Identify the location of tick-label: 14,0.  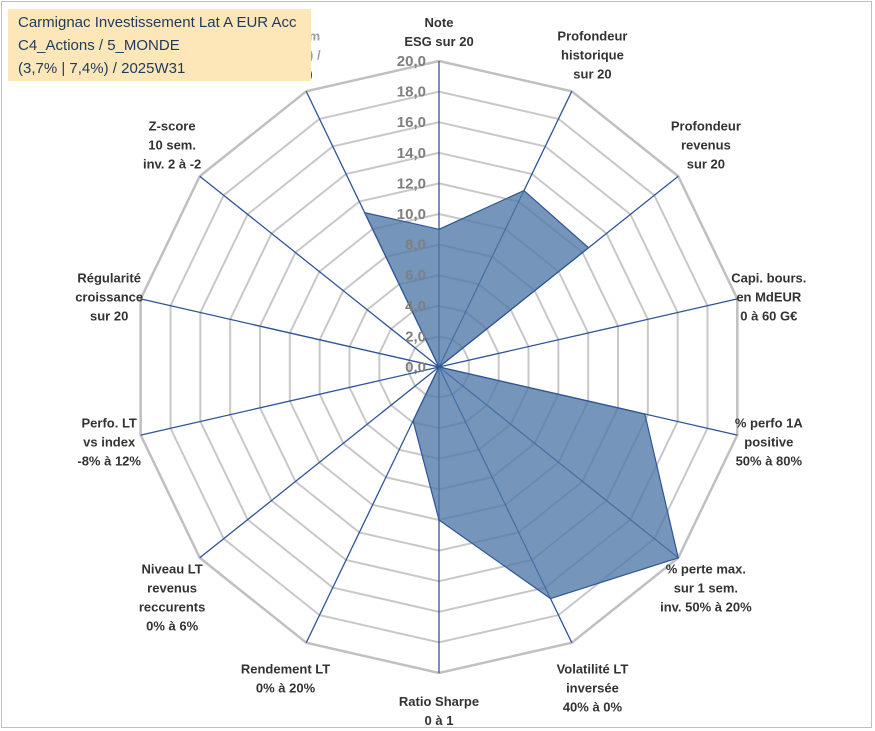
(411, 153).